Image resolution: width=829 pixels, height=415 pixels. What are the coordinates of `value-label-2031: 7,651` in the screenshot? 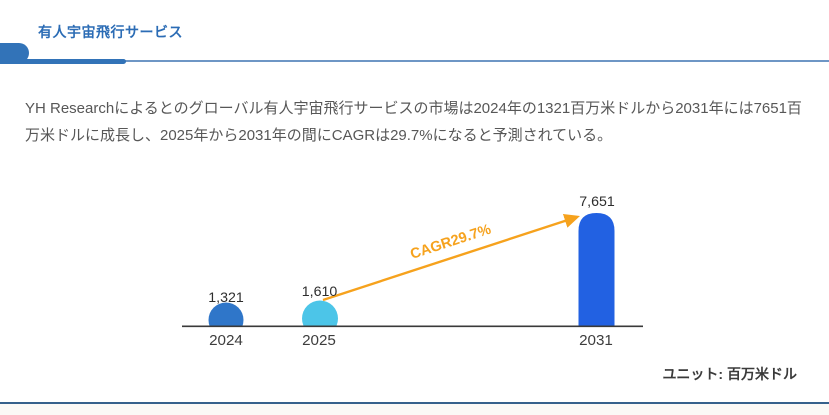 It's located at (597, 202).